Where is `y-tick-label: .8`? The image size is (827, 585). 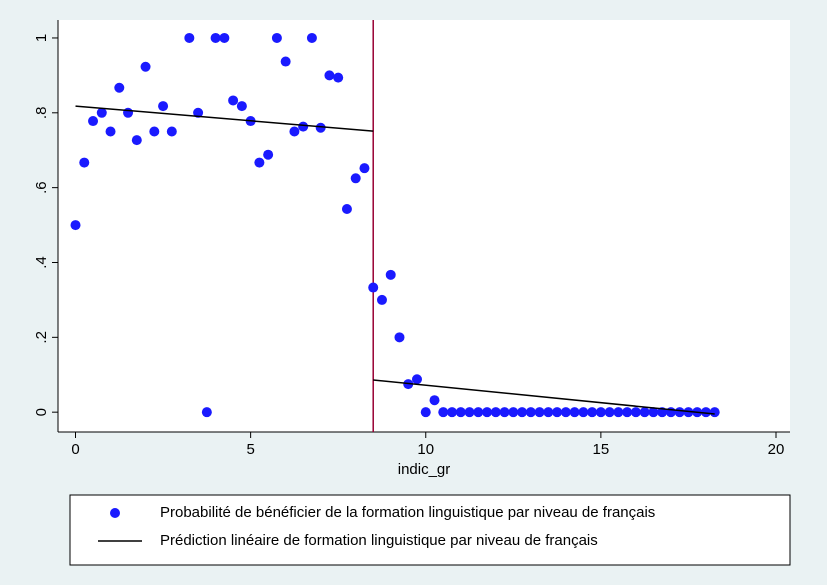
y-tick-label: .8 is located at coordinates (41, 113).